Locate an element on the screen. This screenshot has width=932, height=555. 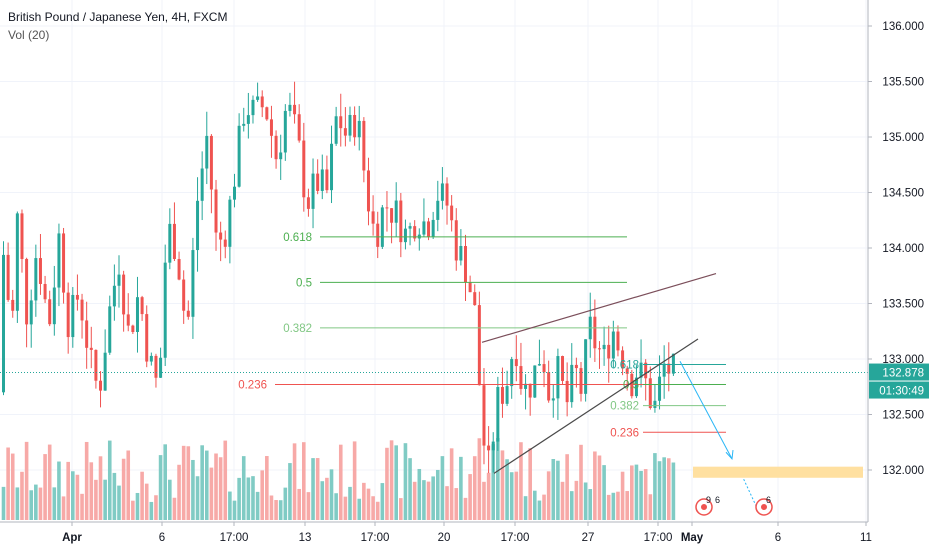
time-axis-label: 17:00 is located at coordinates (234, 538).